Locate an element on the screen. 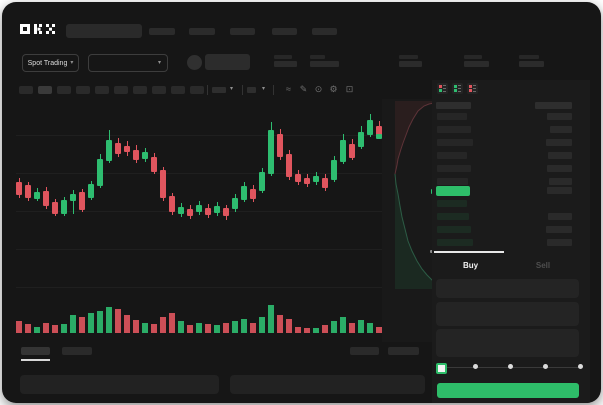 The width and height of the screenshot is (603, 405). pair-selector-dropdown: ▾ is located at coordinates (128, 63).